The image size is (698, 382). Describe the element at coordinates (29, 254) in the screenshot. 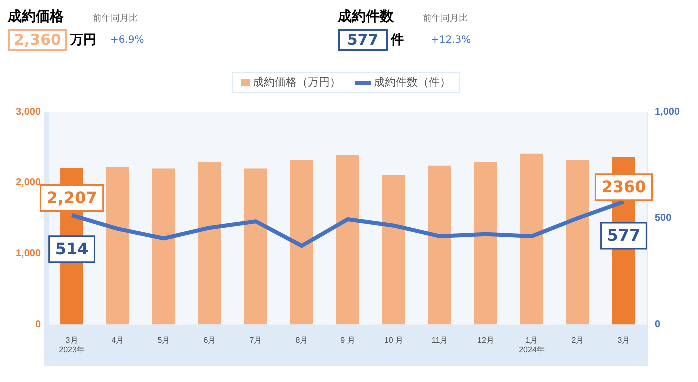

I see `y-tick-label: 1,000` at that location.